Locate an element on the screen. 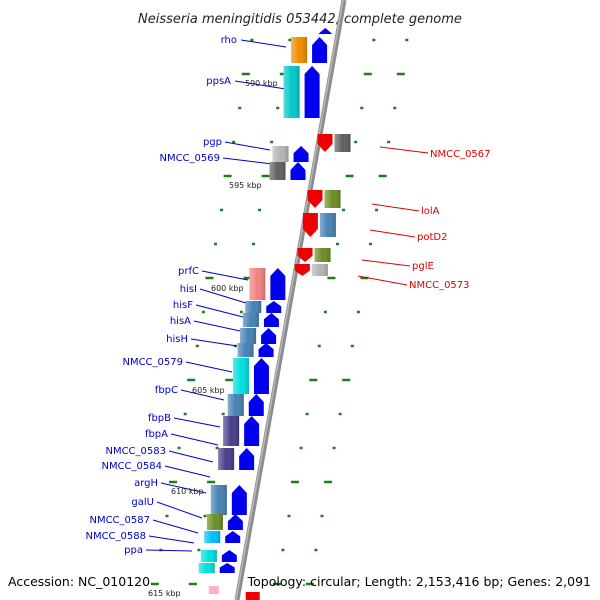  gene-label-galU: galU is located at coordinates (142, 502).